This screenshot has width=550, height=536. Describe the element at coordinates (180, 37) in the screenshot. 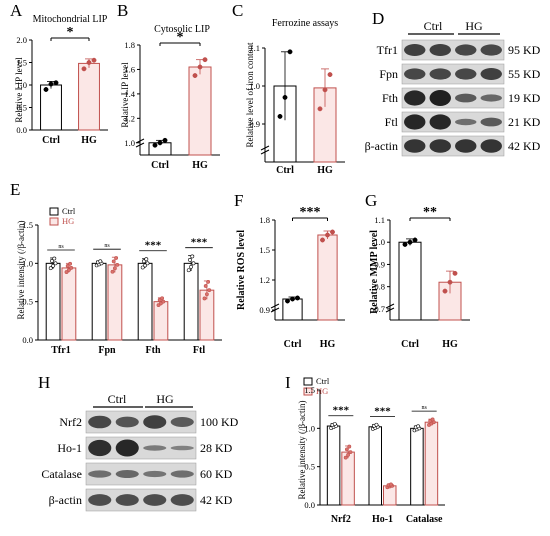

I see `significance-label: *` at that location.